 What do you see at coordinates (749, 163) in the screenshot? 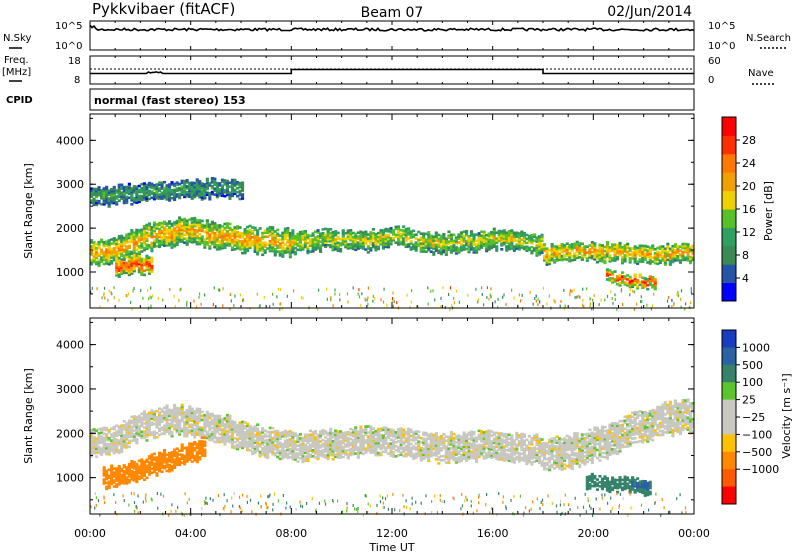
I see `colorbar-tick-label: 24` at bounding box center [749, 163].